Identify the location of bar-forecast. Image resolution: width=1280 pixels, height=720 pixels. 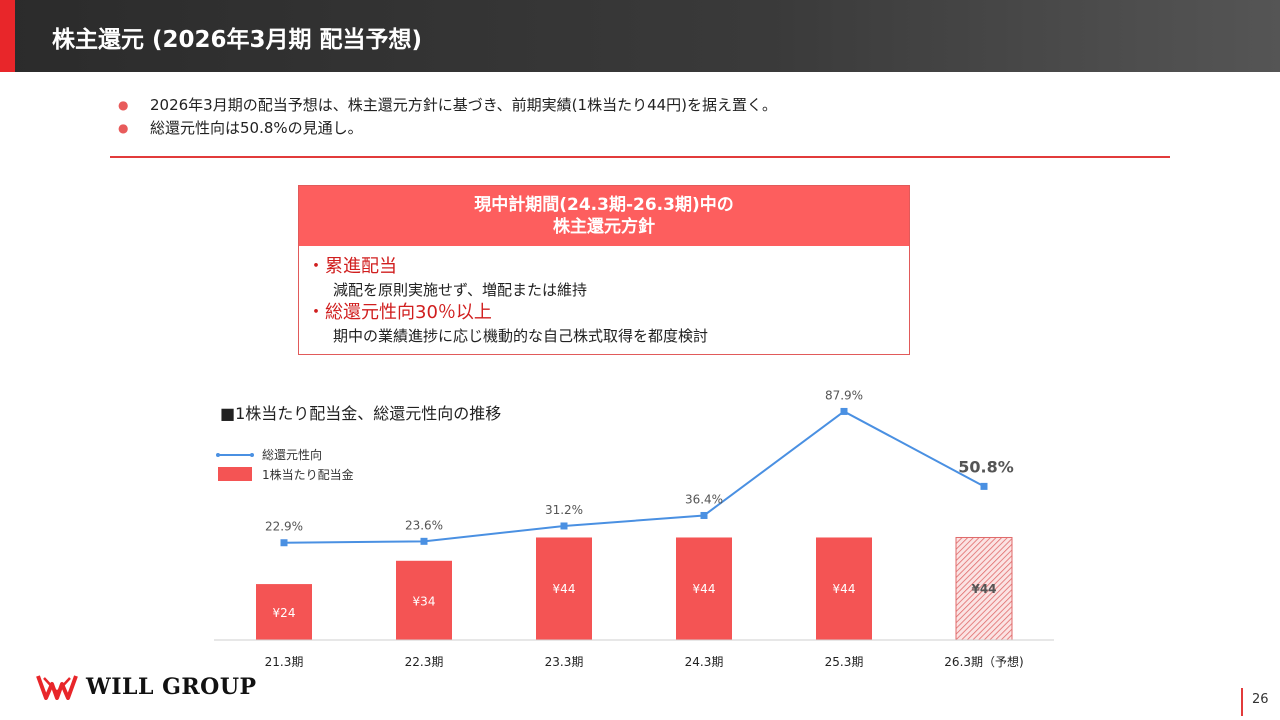
(984, 588).